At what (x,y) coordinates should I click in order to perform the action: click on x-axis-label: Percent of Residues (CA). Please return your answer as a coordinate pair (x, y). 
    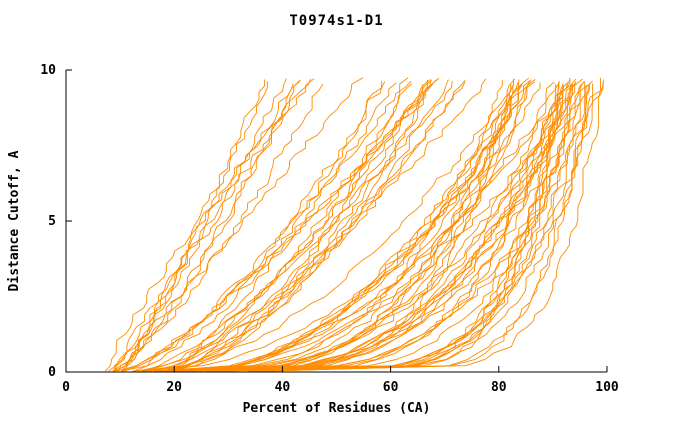
    Looking at the image, I should click on (337, 408).